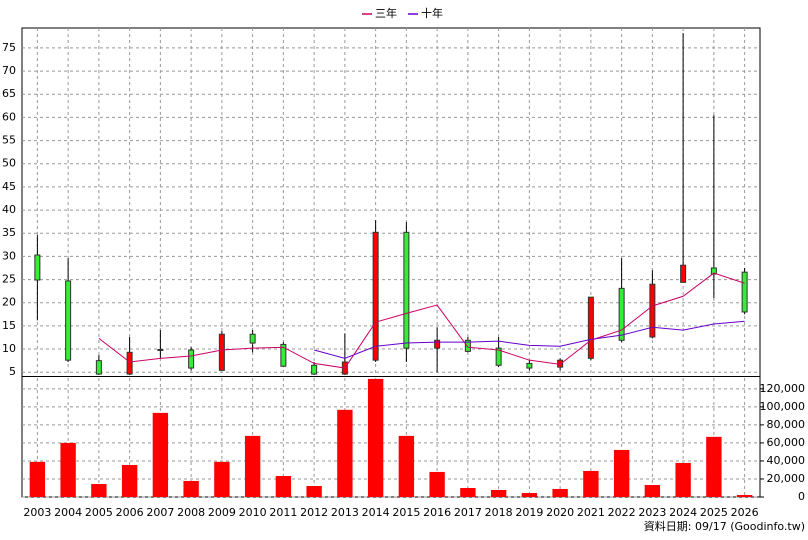  What do you see at coordinates (683, 512) in the screenshot?
I see `x-tick-label: 2024` at bounding box center [683, 512].